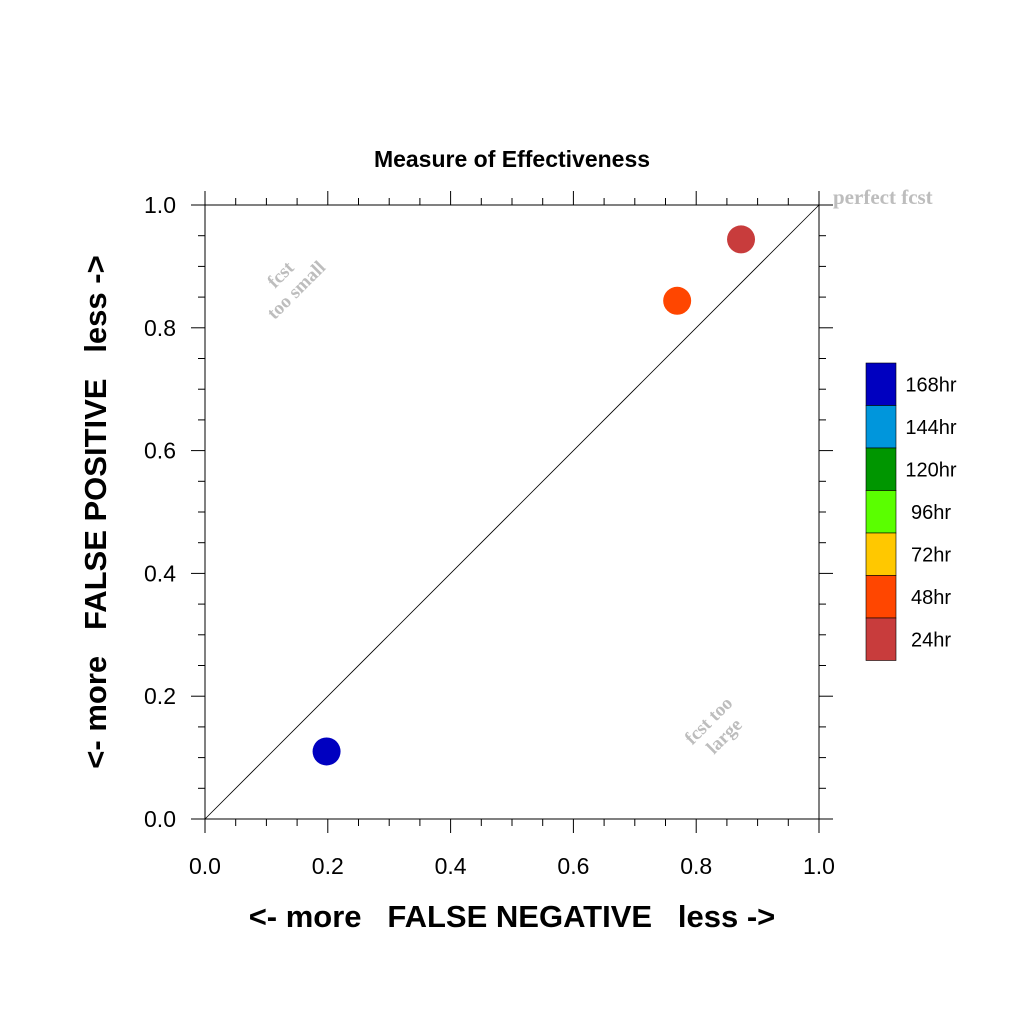  I want to click on annotation-fcst-too-small: fcst too small, so click(296, 290).